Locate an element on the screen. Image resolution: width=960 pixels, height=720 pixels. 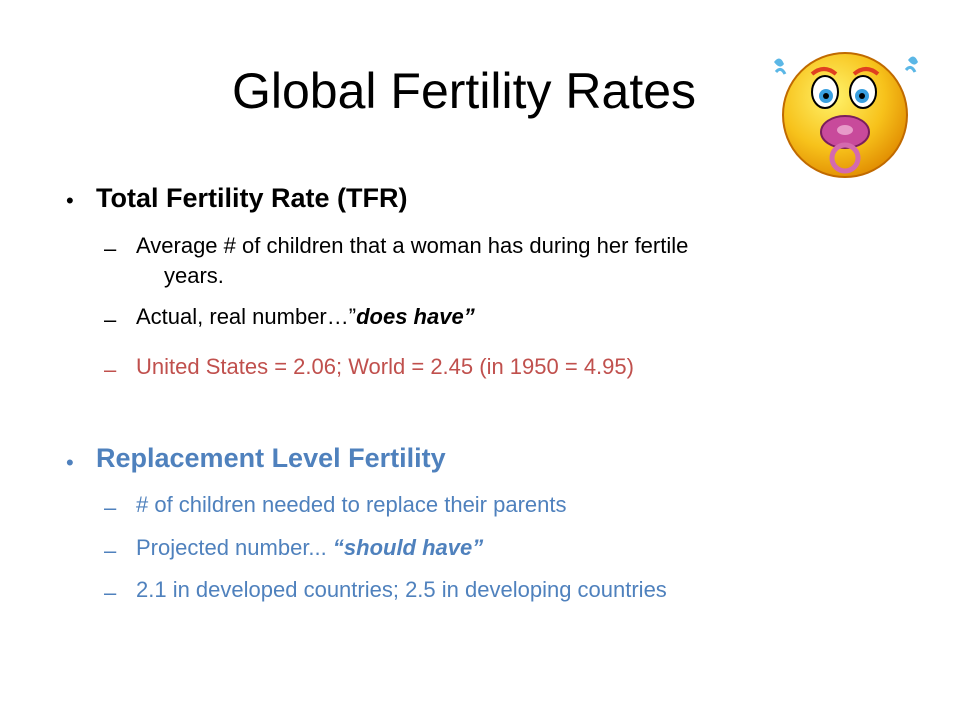
section-heading-tfr: Total Fertility Rate (TFR) is located at coordinates (252, 198).